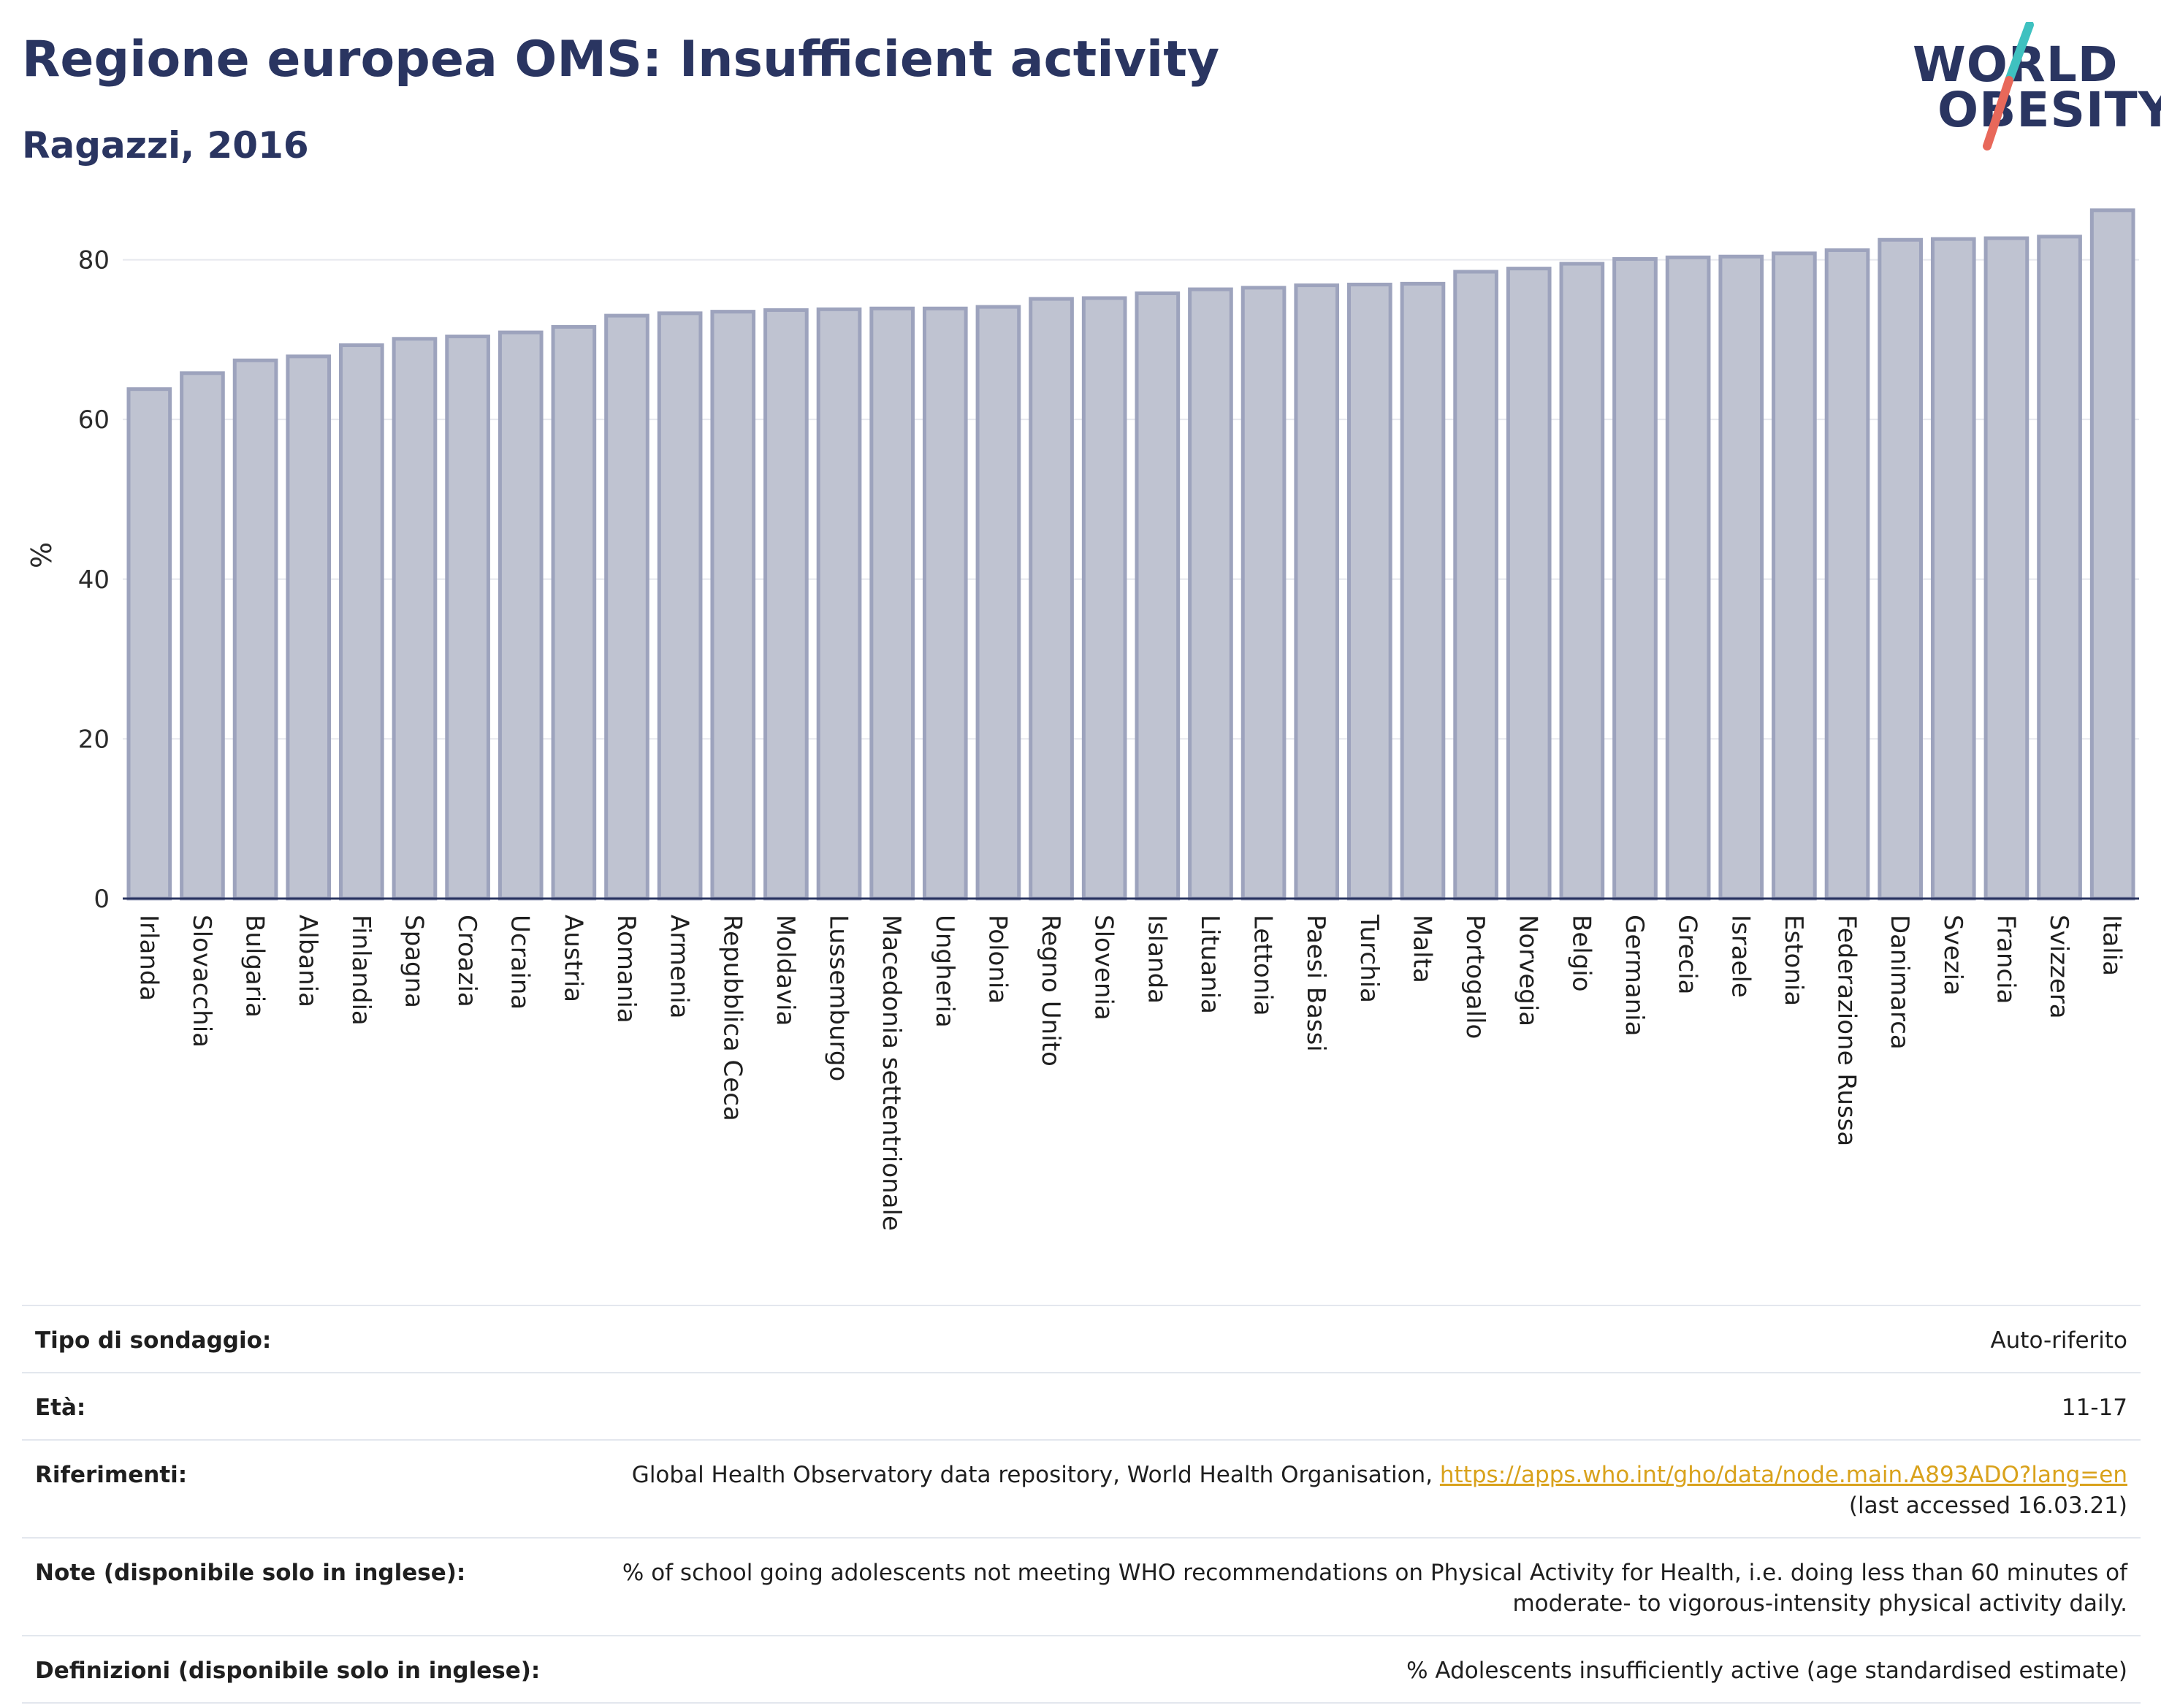  I want to click on x-tick-label: Federazione Russa, so click(1847, 1030).